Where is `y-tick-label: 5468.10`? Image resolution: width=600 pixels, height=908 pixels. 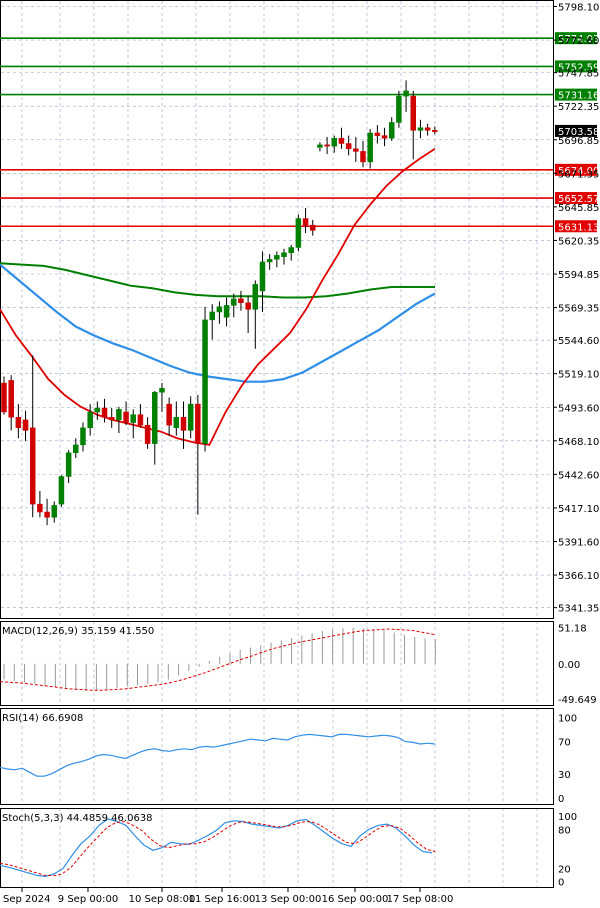
y-tick-label: 5468.10 is located at coordinates (578, 442).